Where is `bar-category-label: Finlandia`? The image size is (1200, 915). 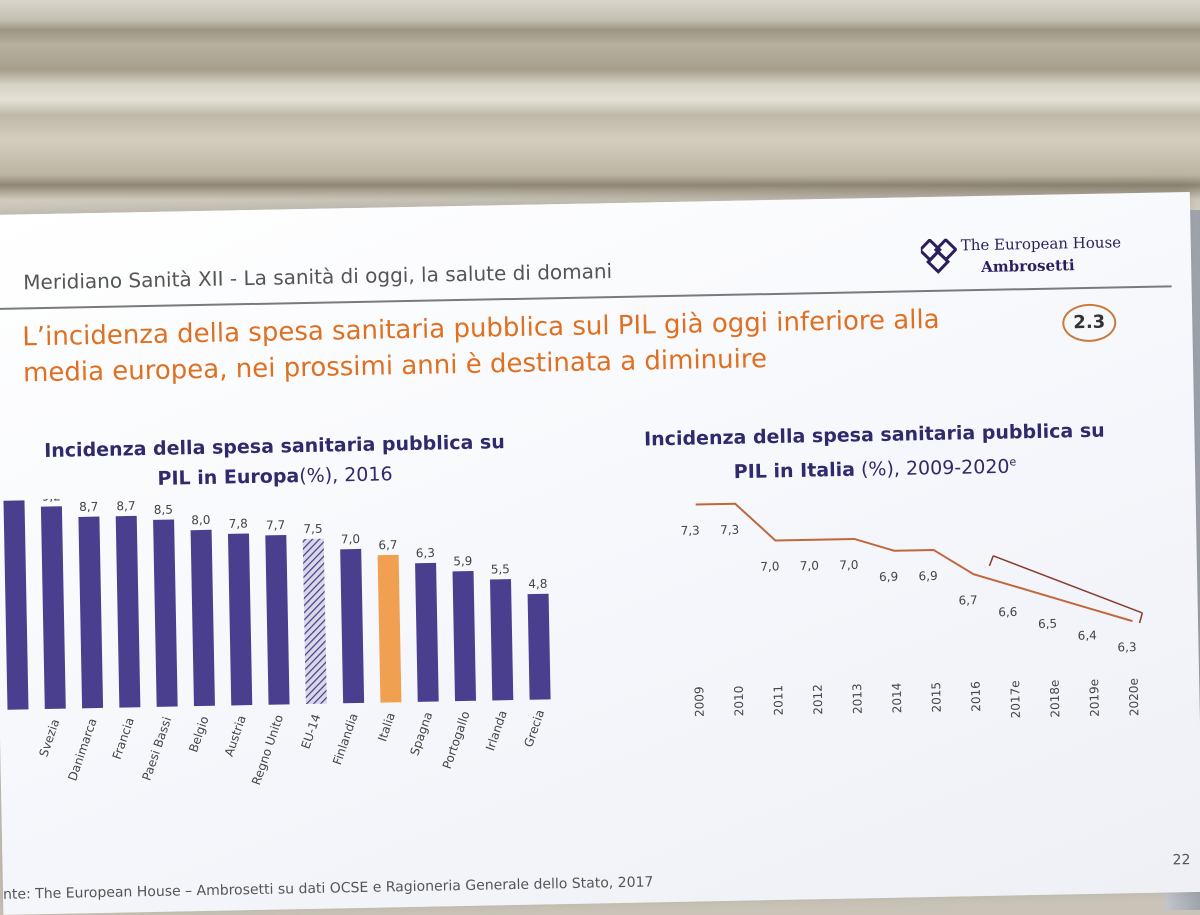 bar-category-label: Finlandia is located at coordinates (345, 738).